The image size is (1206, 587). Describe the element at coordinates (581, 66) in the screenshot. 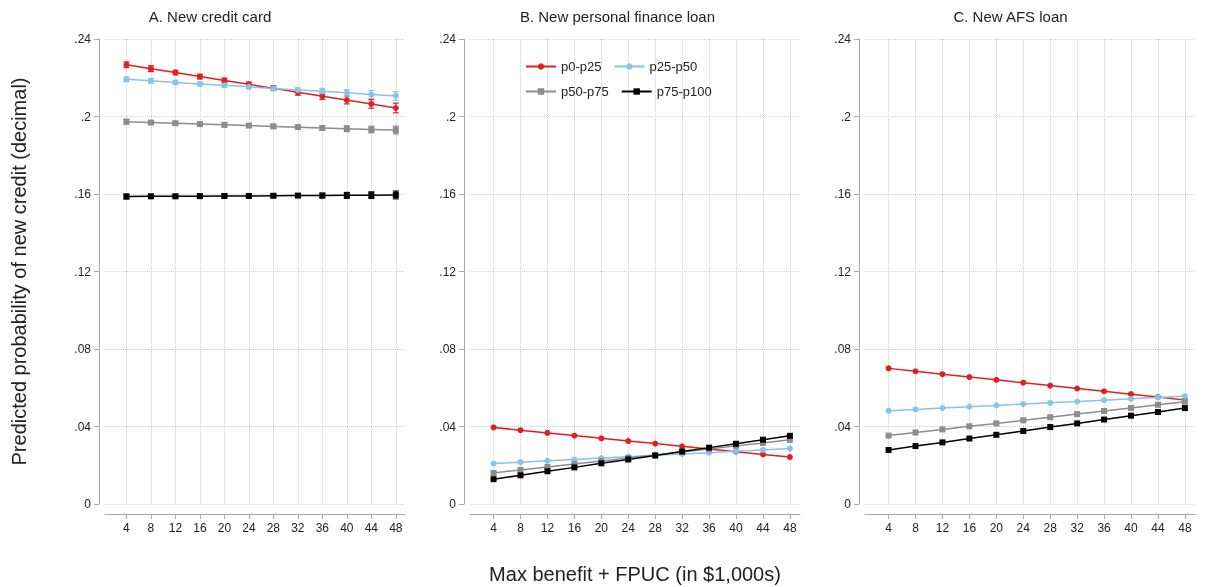

I see `legend-label: p0-p25` at that location.